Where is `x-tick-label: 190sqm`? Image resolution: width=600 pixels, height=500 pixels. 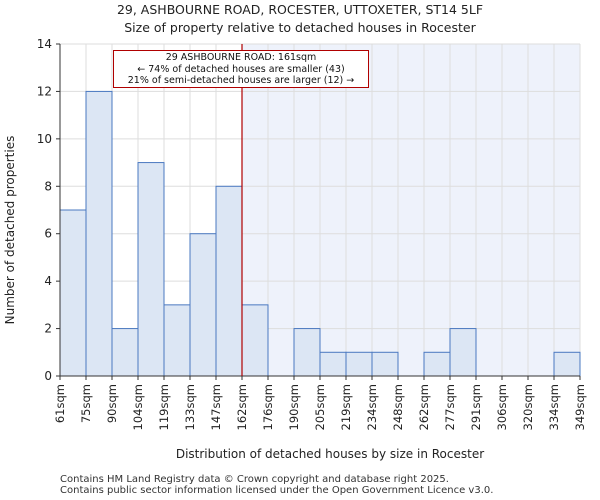 x-tick-label: 190sqm is located at coordinates (294, 407).